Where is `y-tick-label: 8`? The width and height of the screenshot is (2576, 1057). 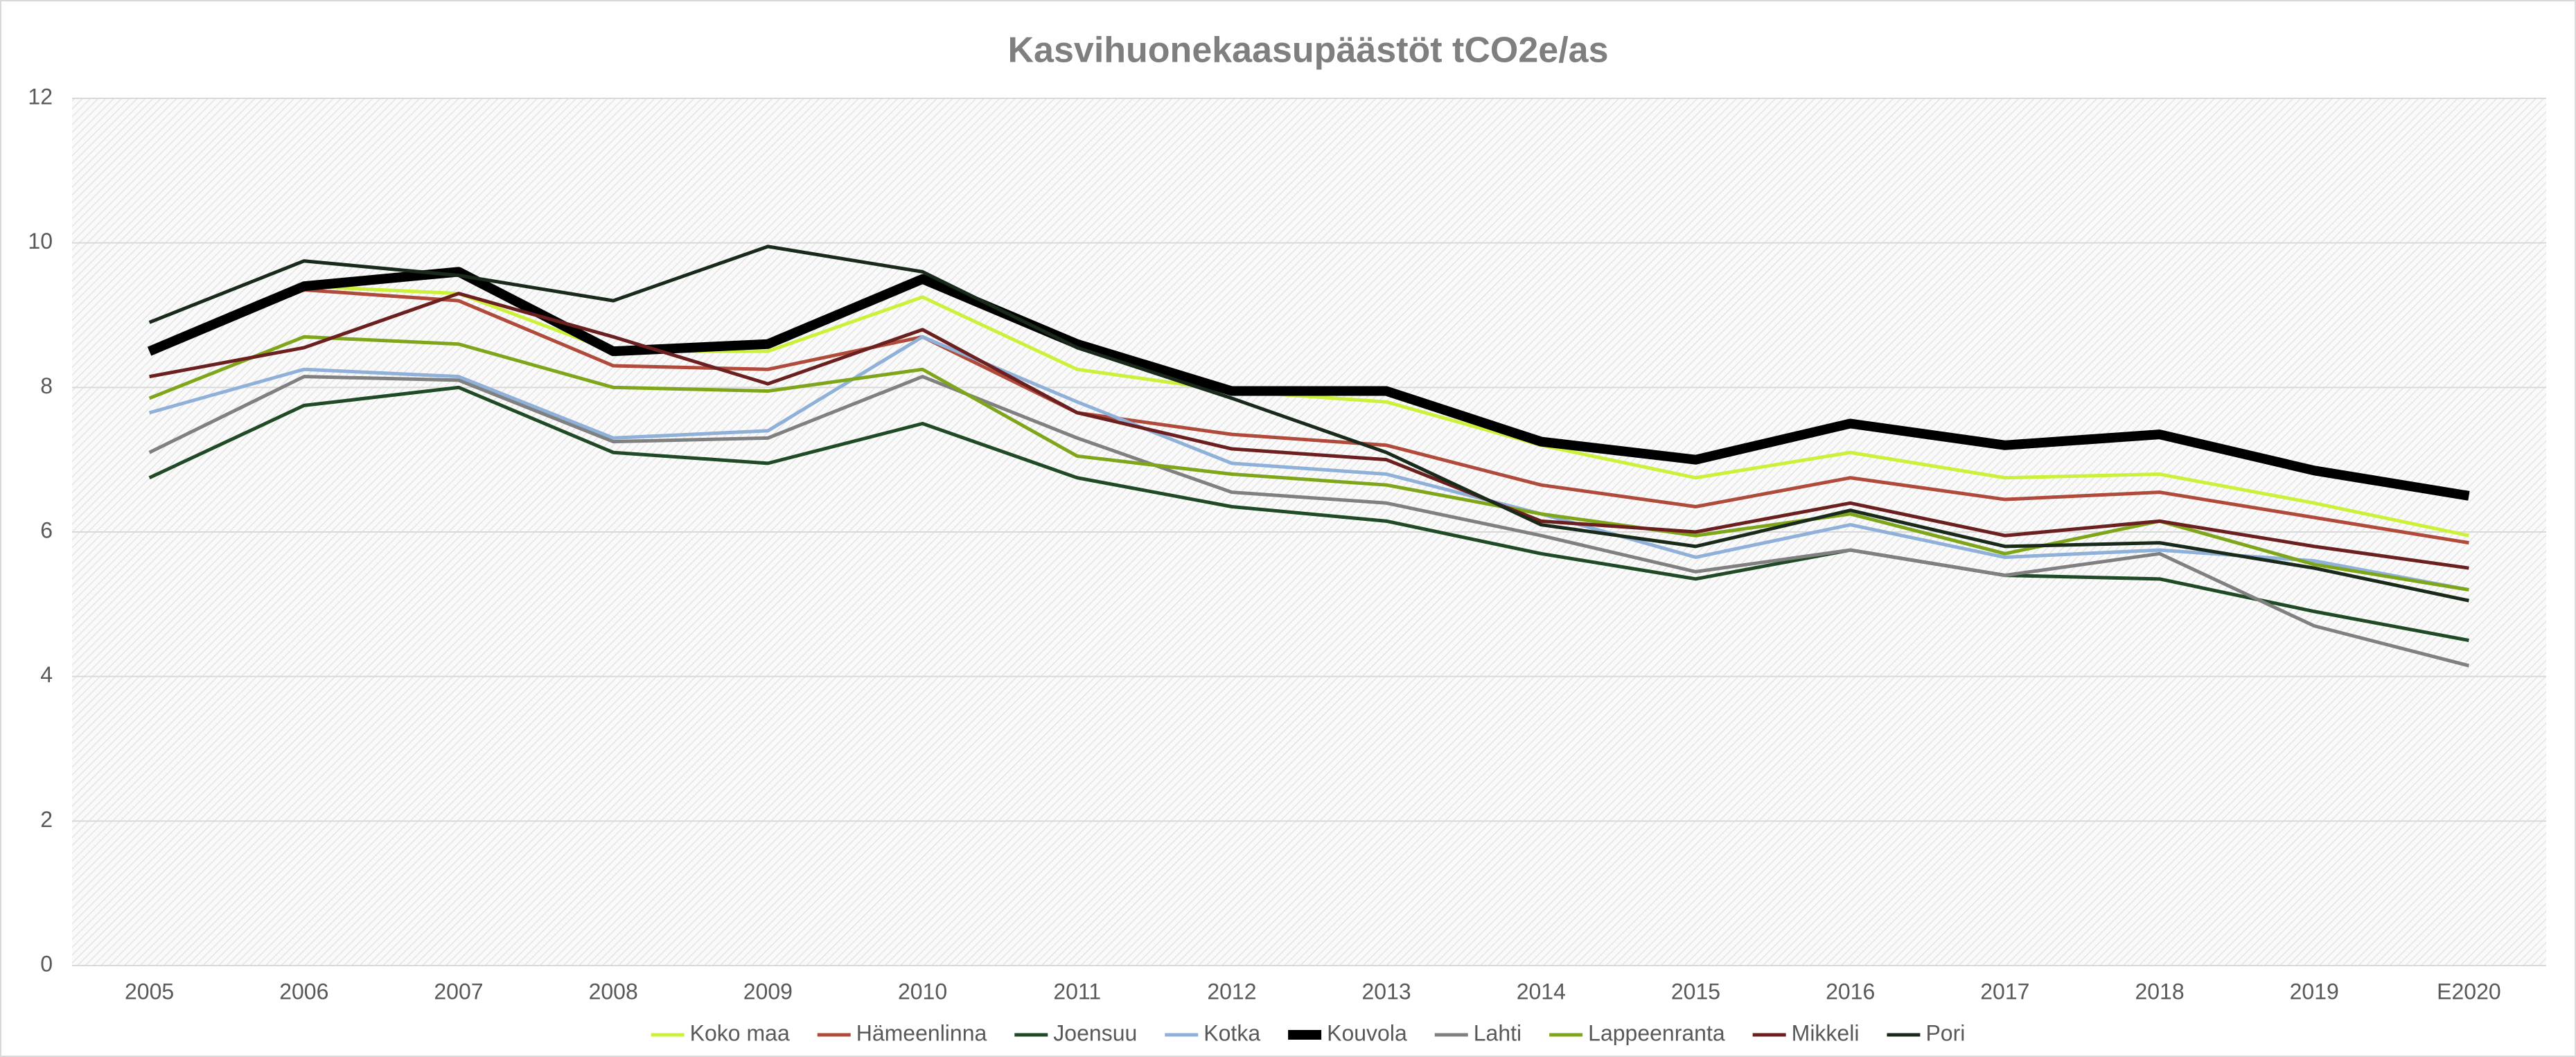
y-tick-label: 8 is located at coordinates (46, 385).